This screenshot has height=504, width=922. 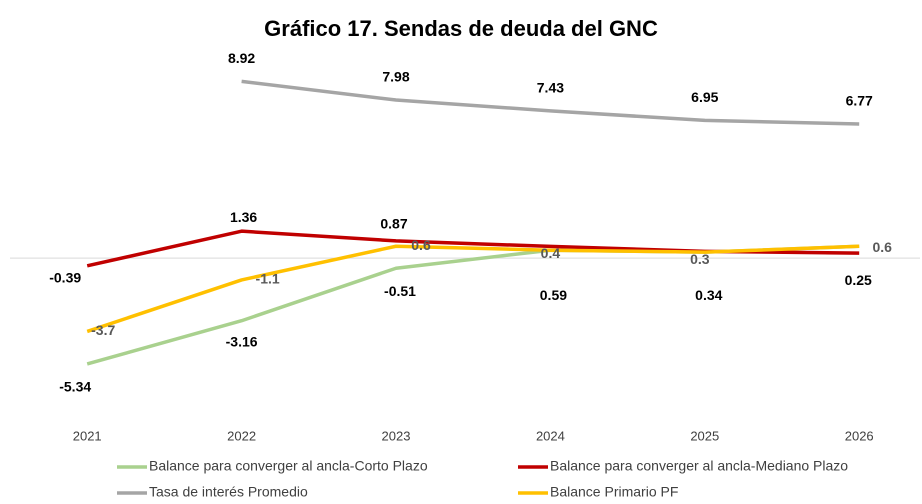 What do you see at coordinates (550, 88) in the screenshot?
I see `data-label: 7.43` at bounding box center [550, 88].